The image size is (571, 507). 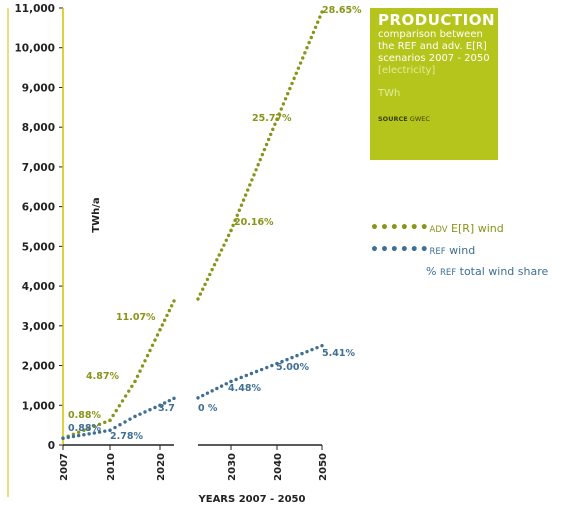 What do you see at coordinates (232, 467) in the screenshot?
I see `x-tick-label: 2030` at bounding box center [232, 467].